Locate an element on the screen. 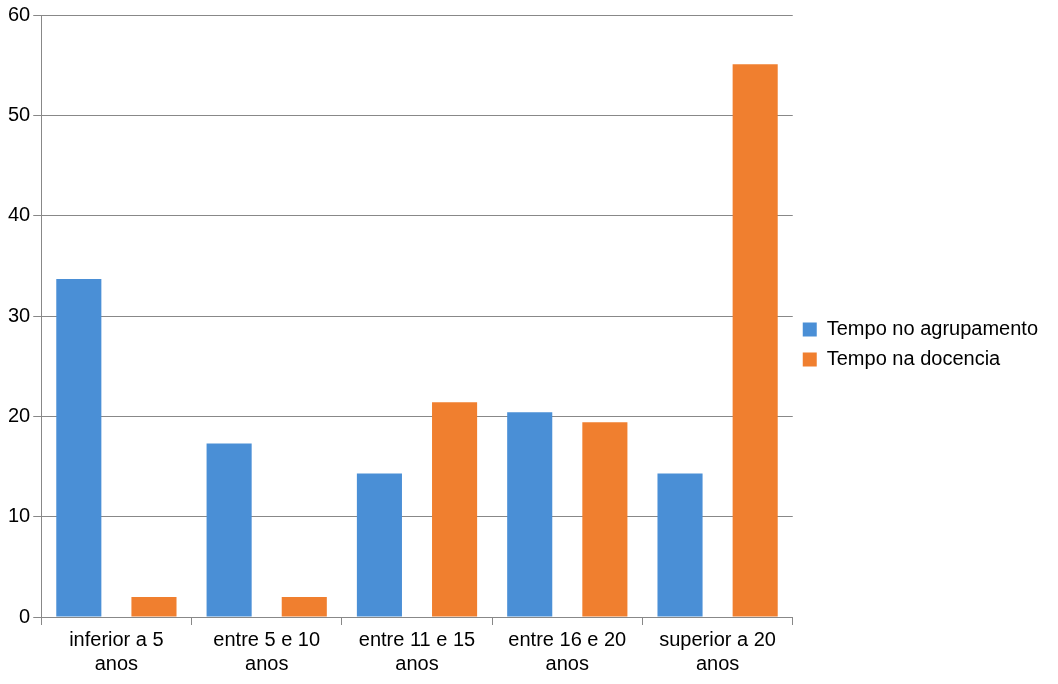 This screenshot has width=1058, height=684. x-tick-label: inferior a 5 anos is located at coordinates (116, 650).